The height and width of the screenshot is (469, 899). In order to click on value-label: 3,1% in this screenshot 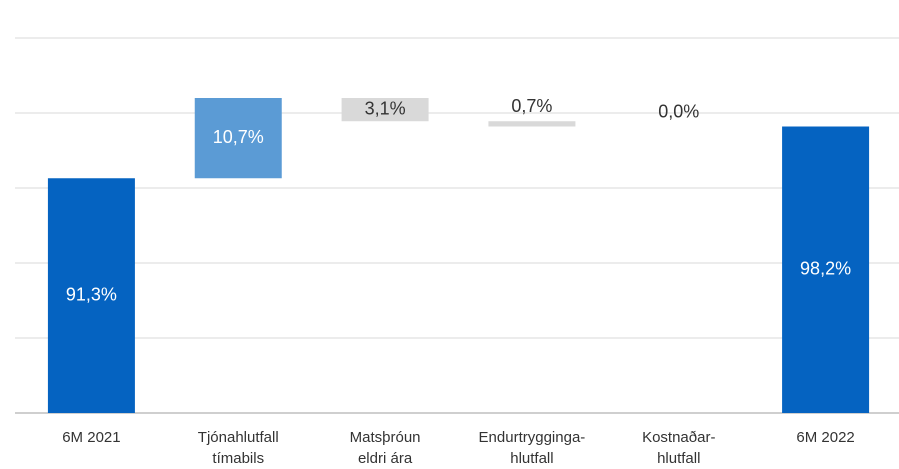, I will do `click(385, 108)`.